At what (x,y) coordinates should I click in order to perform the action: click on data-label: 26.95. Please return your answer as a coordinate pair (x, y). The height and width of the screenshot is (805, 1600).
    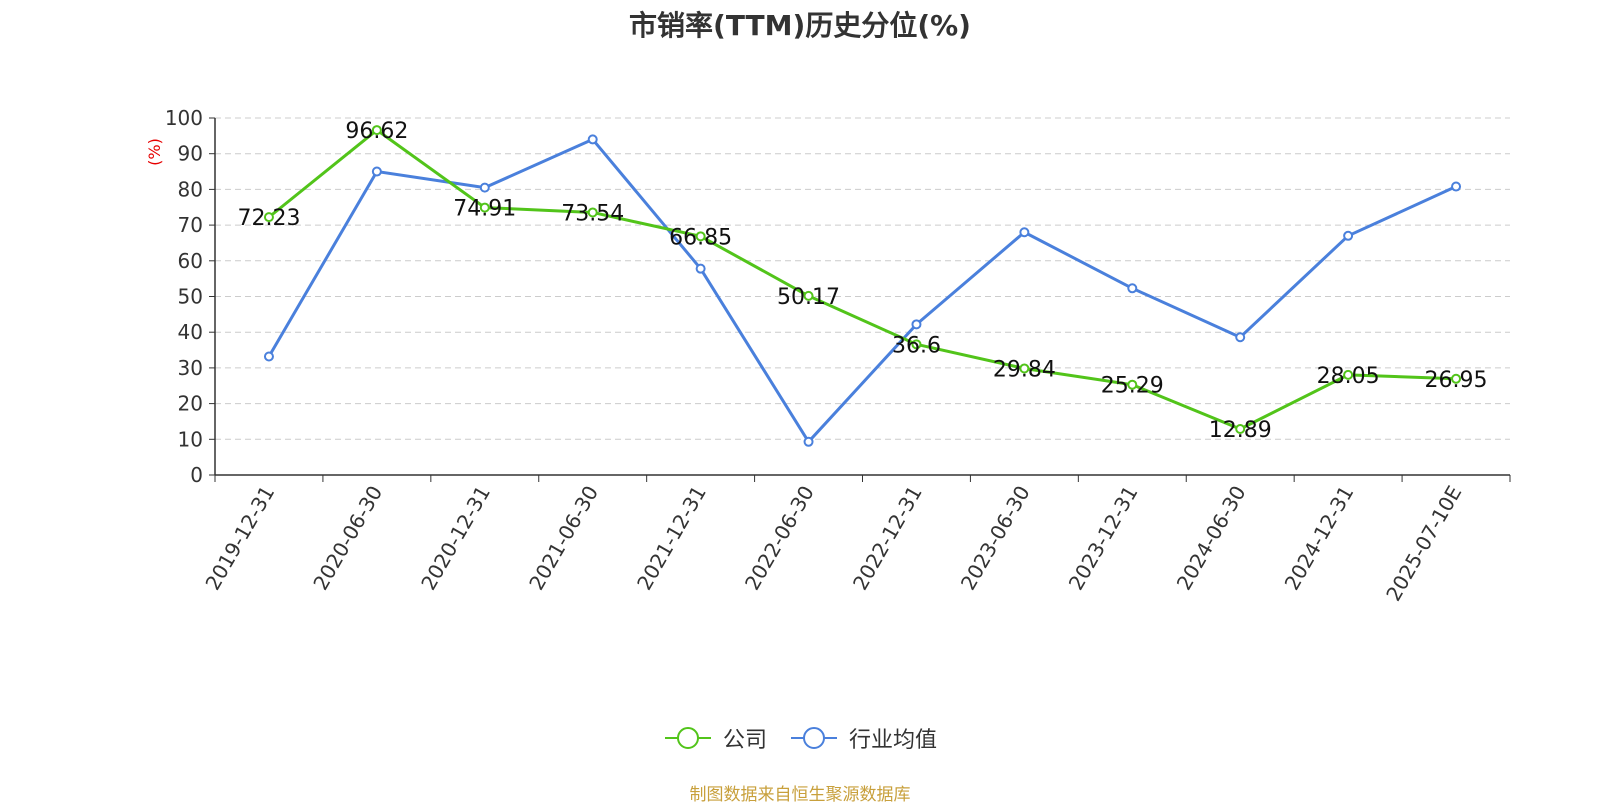
    Looking at the image, I should click on (1456, 380).